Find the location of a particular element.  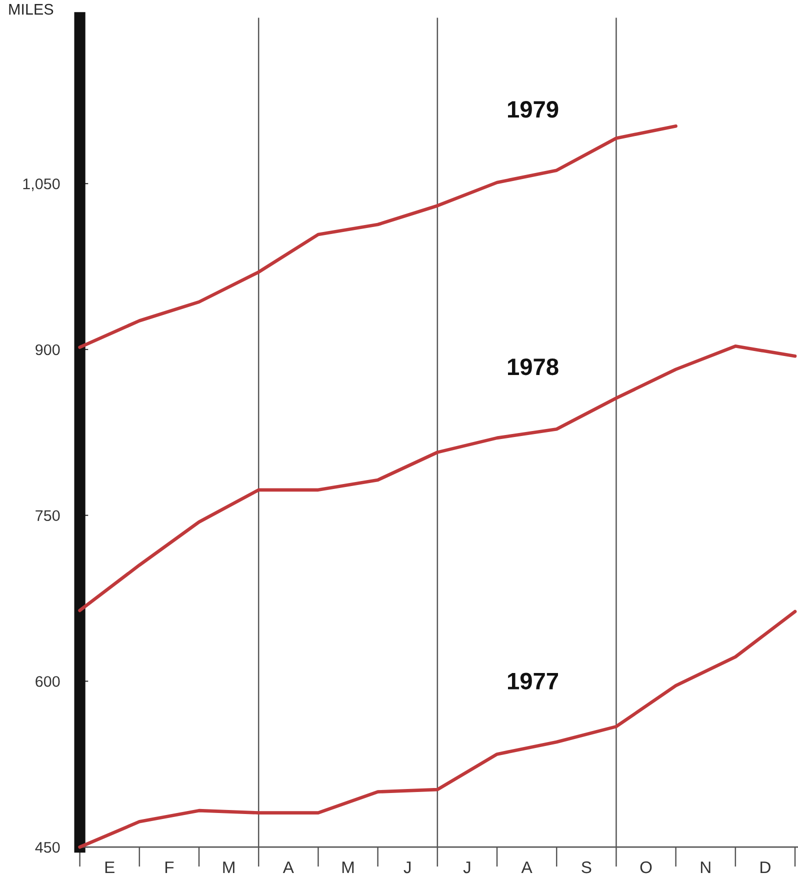

series-label: 1979 is located at coordinates (533, 109).